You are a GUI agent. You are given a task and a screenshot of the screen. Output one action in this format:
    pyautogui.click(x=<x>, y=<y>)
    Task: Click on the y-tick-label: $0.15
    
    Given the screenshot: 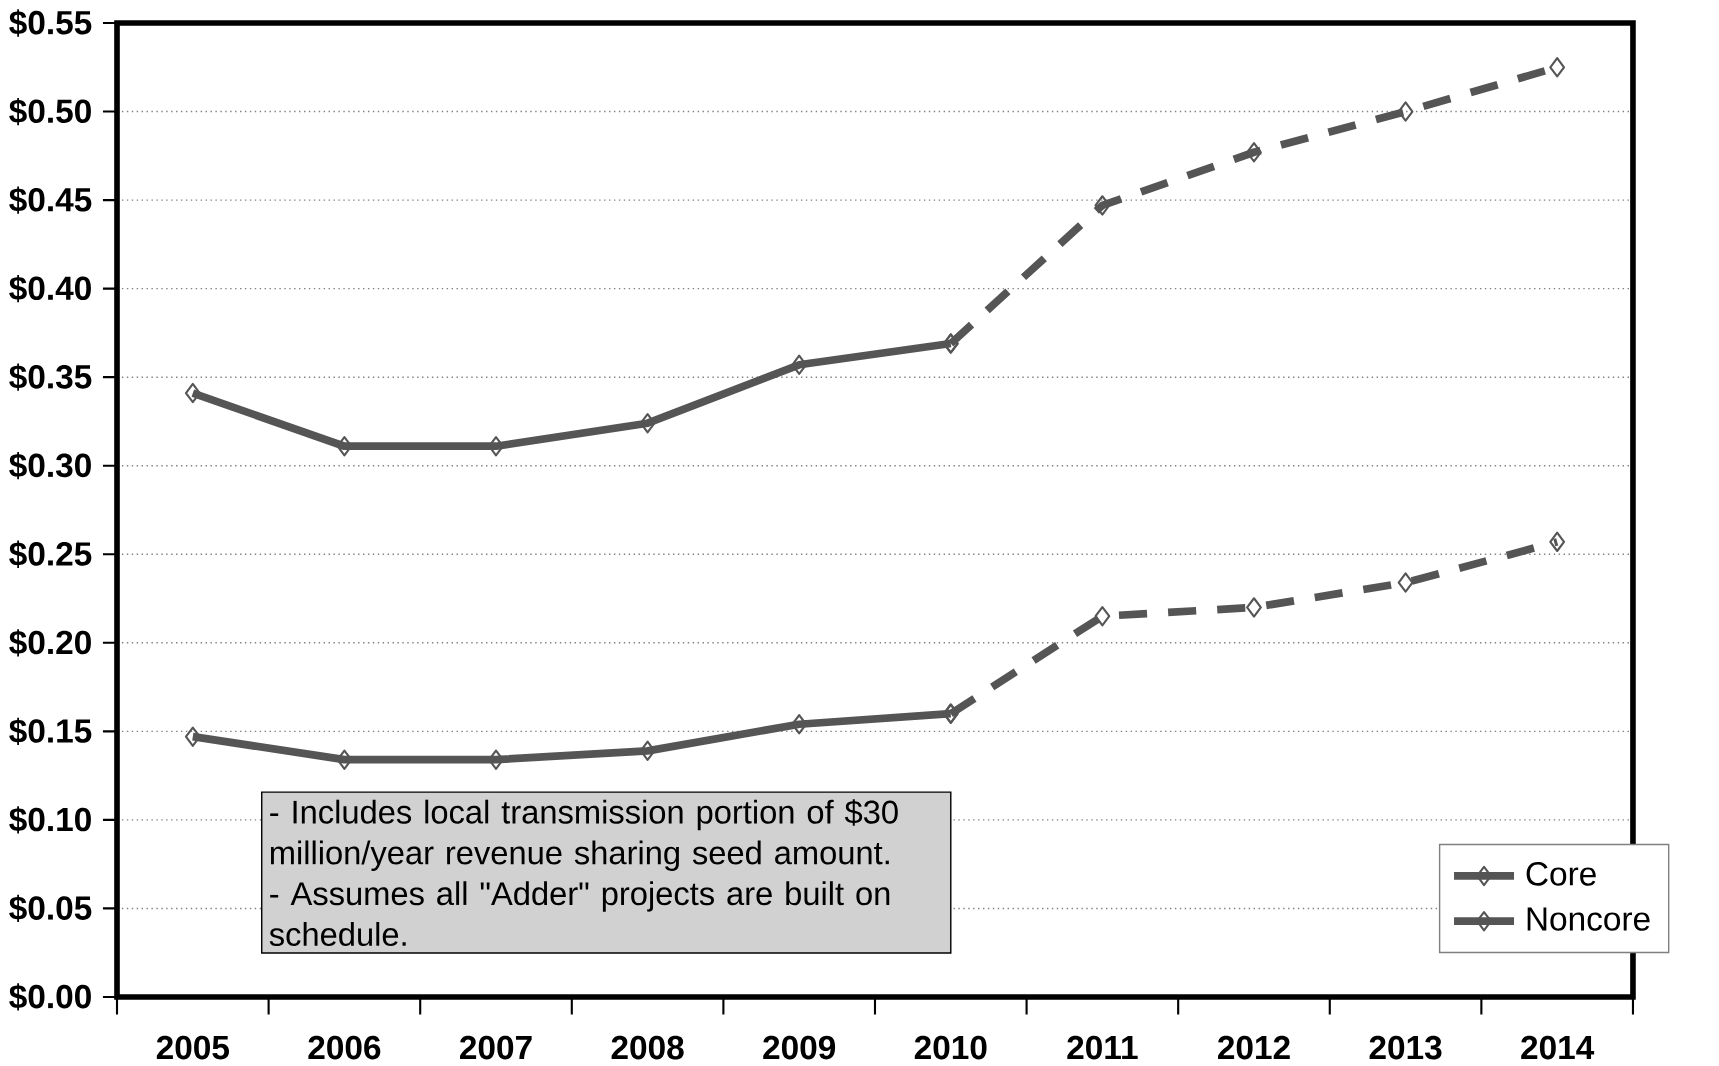 What is the action you would take?
    pyautogui.click(x=50, y=731)
    